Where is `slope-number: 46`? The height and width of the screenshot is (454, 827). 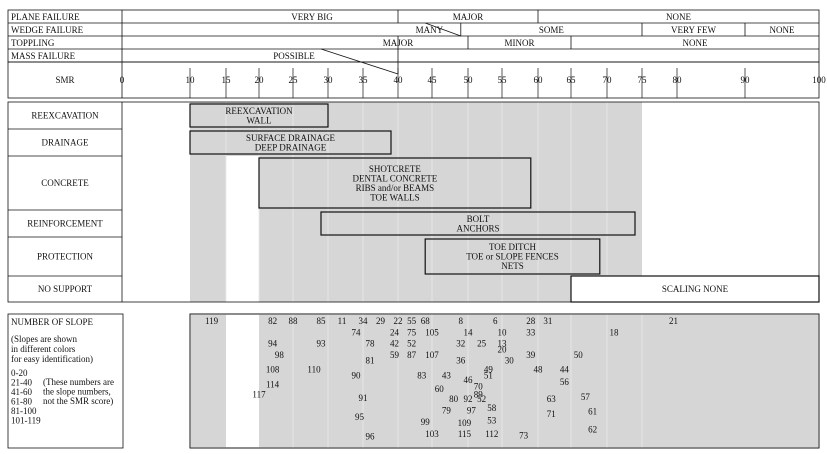
slope-number: 46 is located at coordinates (469, 380).